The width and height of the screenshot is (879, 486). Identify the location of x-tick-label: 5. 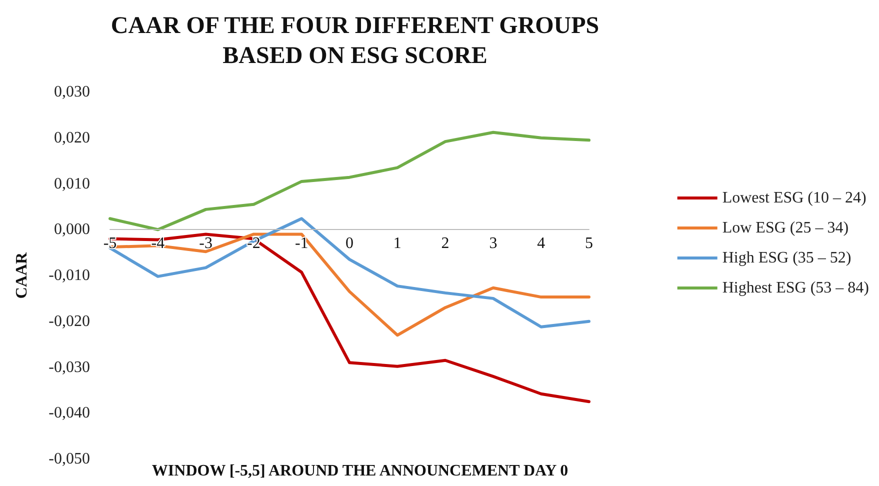
(589, 243).